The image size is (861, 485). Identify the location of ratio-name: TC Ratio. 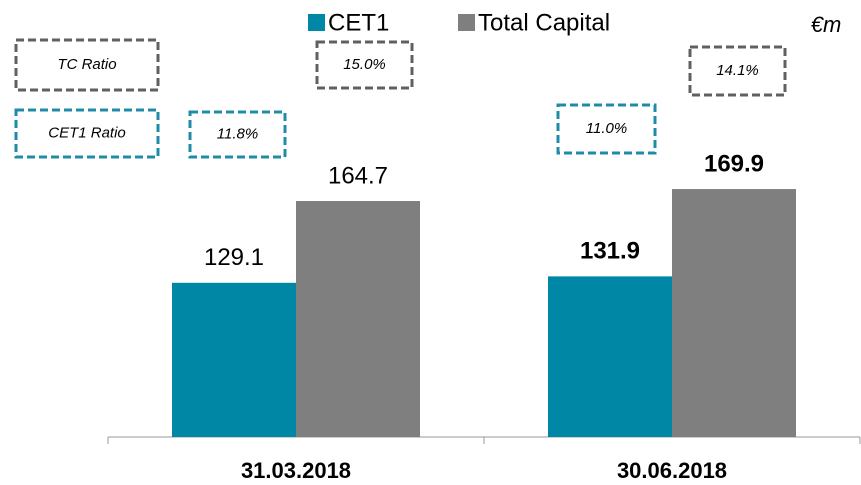
(86, 64).